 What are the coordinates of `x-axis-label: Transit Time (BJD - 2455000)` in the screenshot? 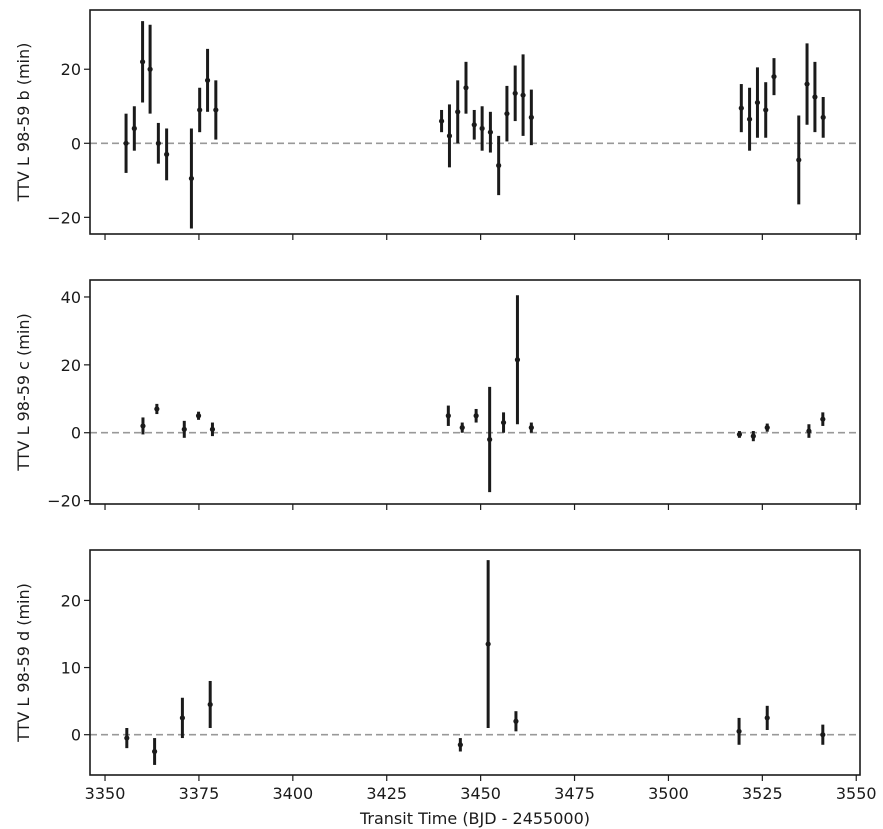 It's located at (474, 818).